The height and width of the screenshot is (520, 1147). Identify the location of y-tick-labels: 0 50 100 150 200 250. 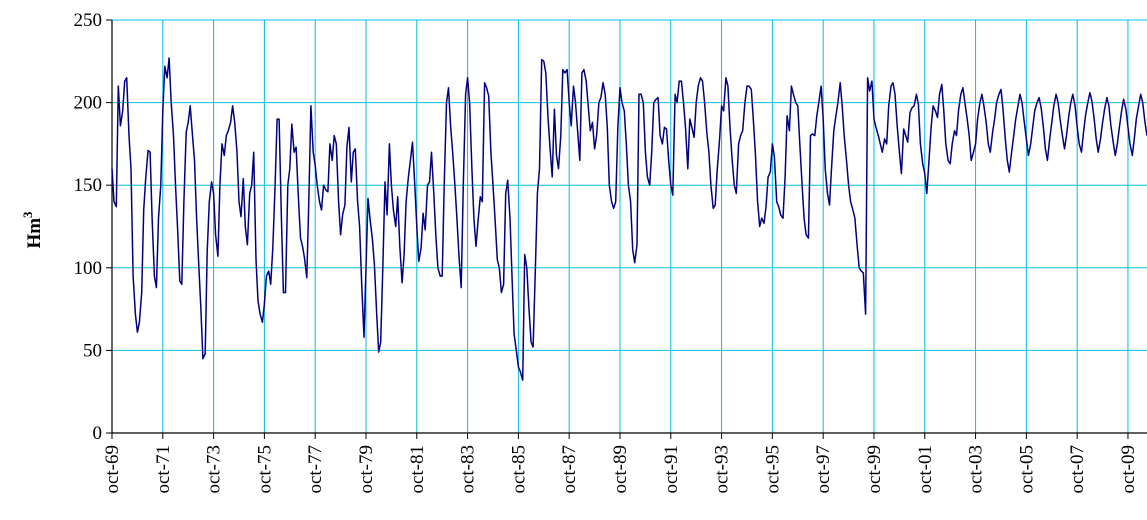
(88, 227).